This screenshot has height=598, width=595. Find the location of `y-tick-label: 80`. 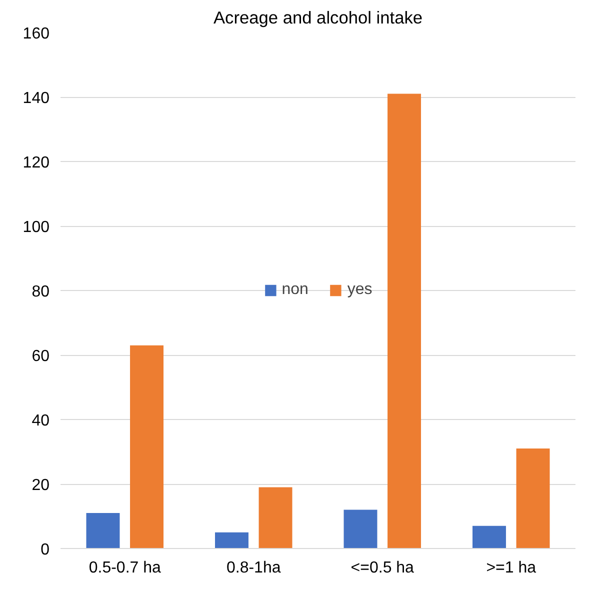

y-tick-label: 80 is located at coordinates (41, 292).